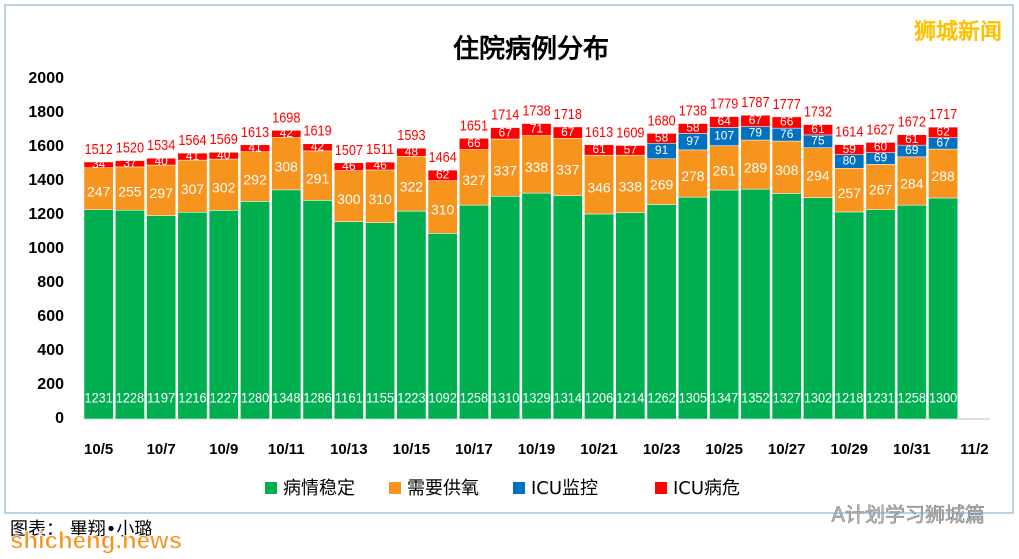  What do you see at coordinates (224, 155) in the screenshot?
I see `value-label: 40` at bounding box center [224, 155].